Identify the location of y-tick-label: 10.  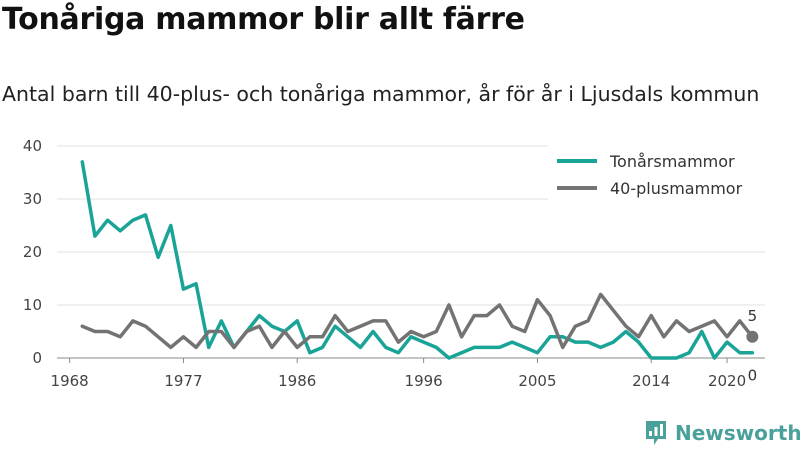
(32, 305).